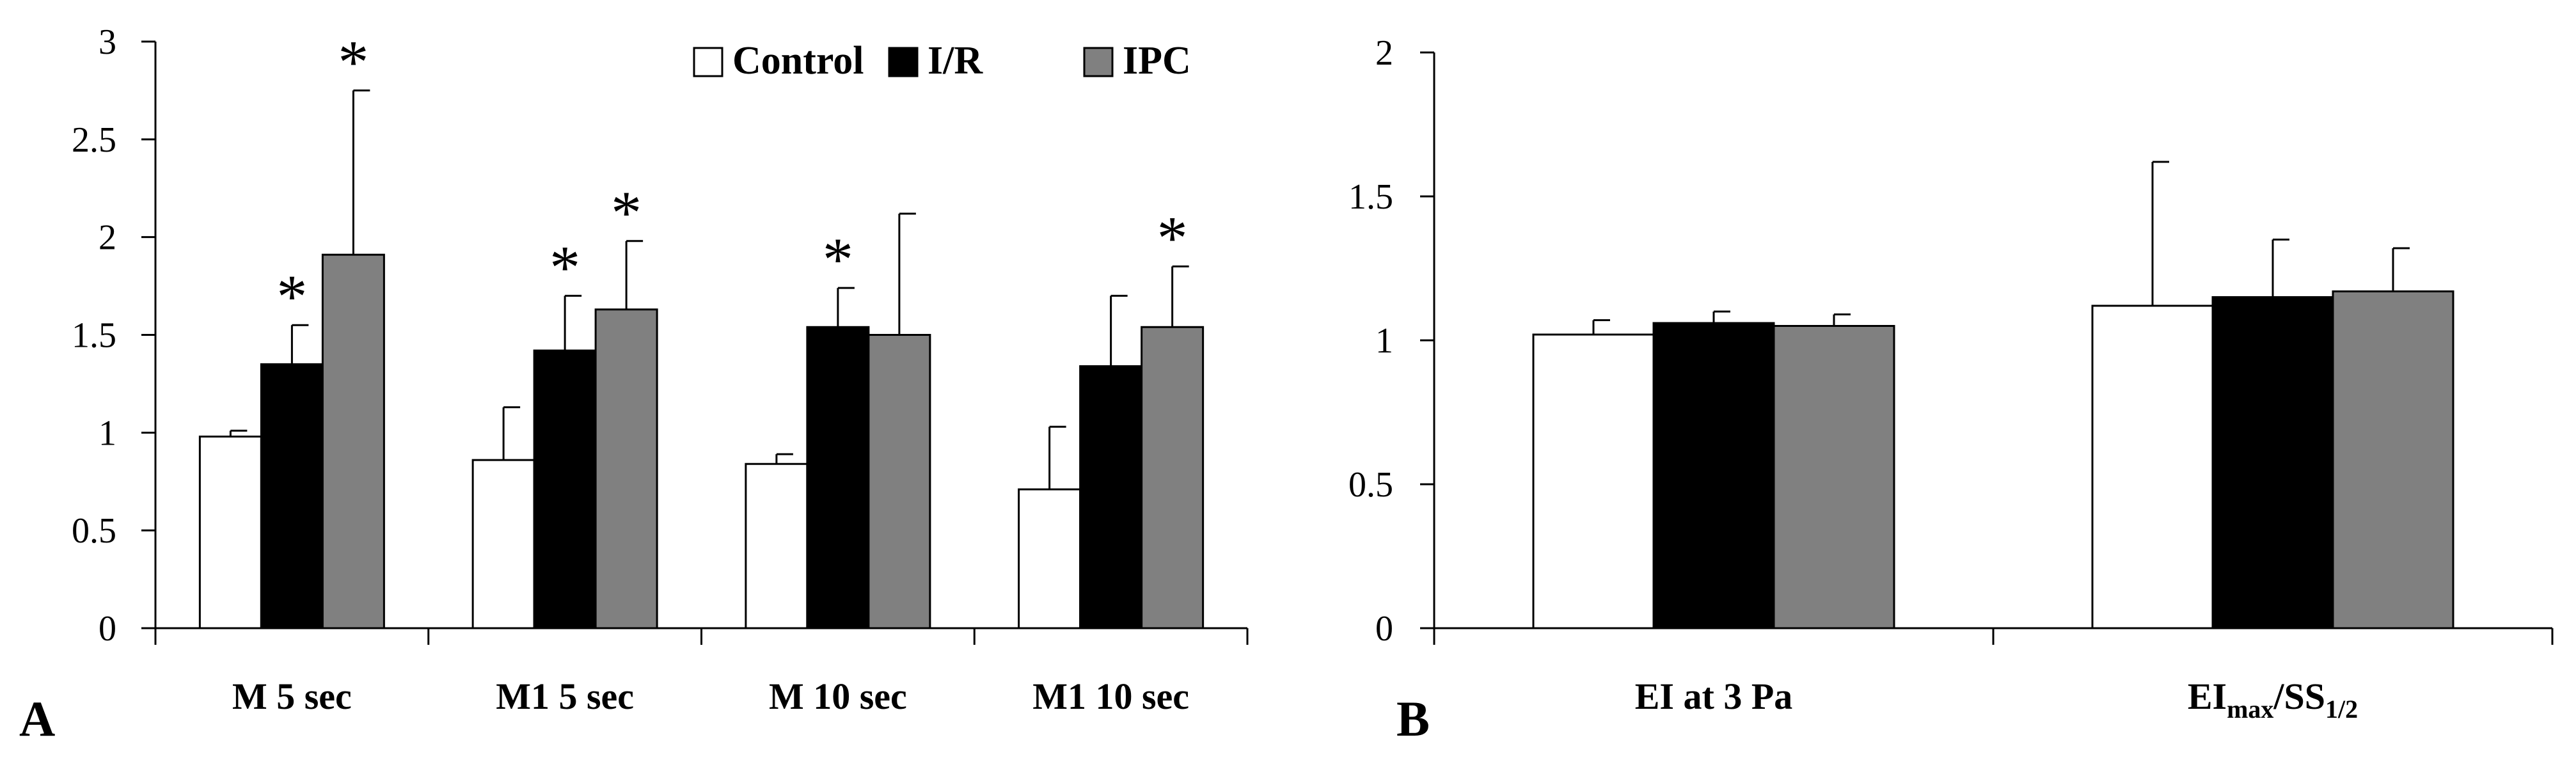 The height and width of the screenshot is (767, 2576). I want to click on category-label-part: EI, so click(2207, 696).